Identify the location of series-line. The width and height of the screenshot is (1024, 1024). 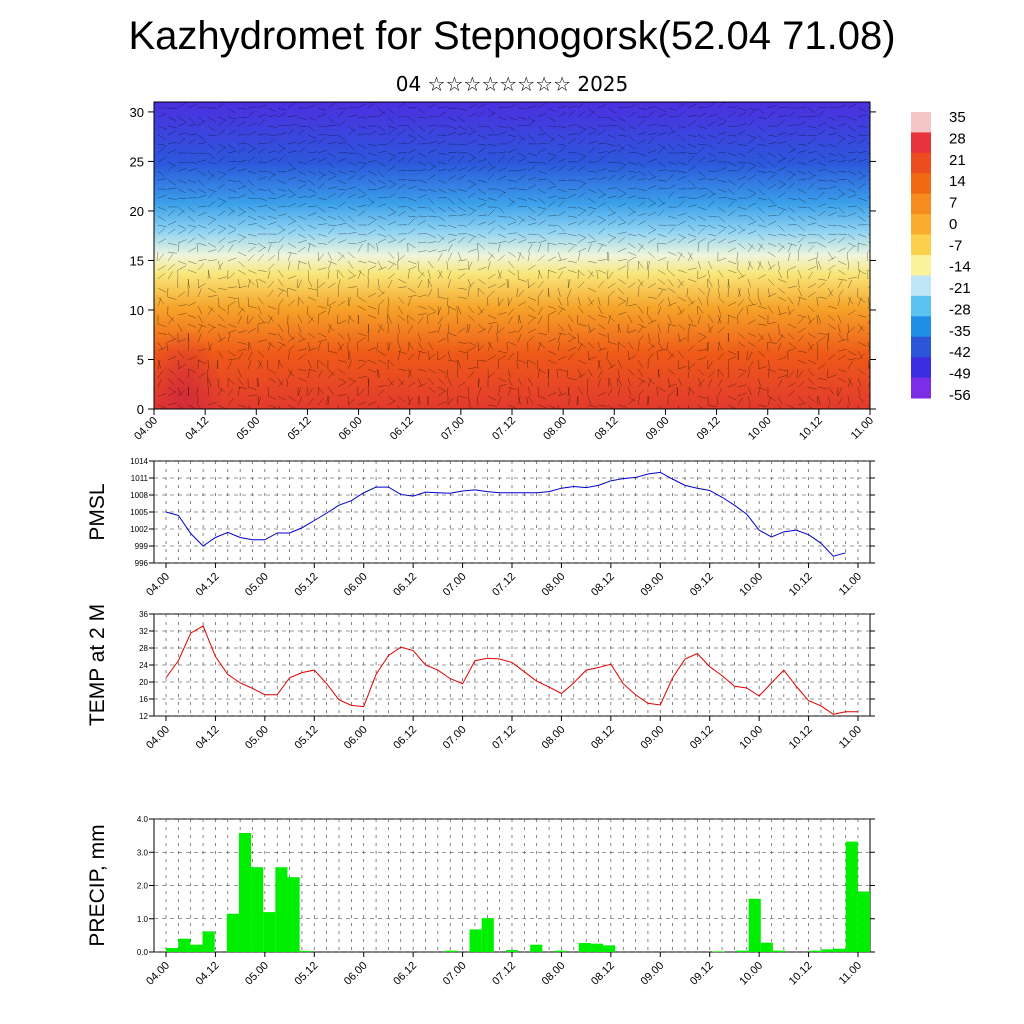
(505, 514).